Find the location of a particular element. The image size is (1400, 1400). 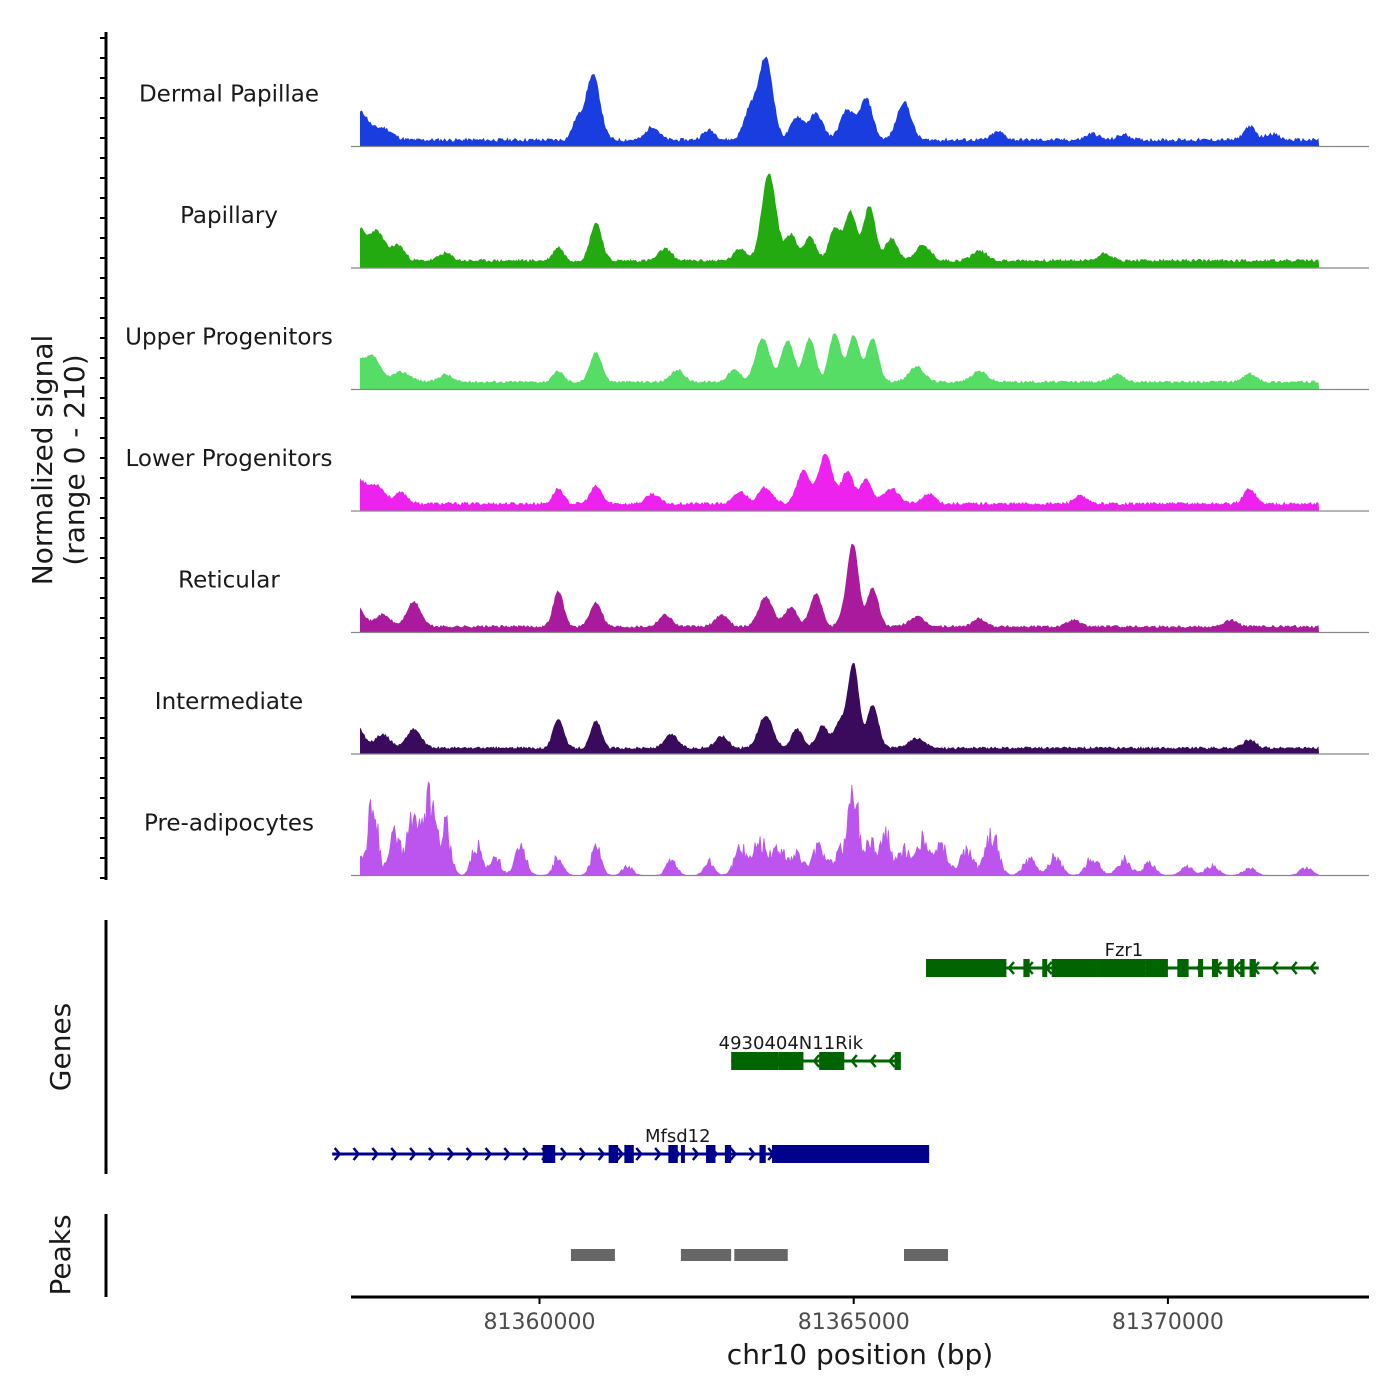

x-axis-title: chr10 position (bp) is located at coordinates (860, 1354).